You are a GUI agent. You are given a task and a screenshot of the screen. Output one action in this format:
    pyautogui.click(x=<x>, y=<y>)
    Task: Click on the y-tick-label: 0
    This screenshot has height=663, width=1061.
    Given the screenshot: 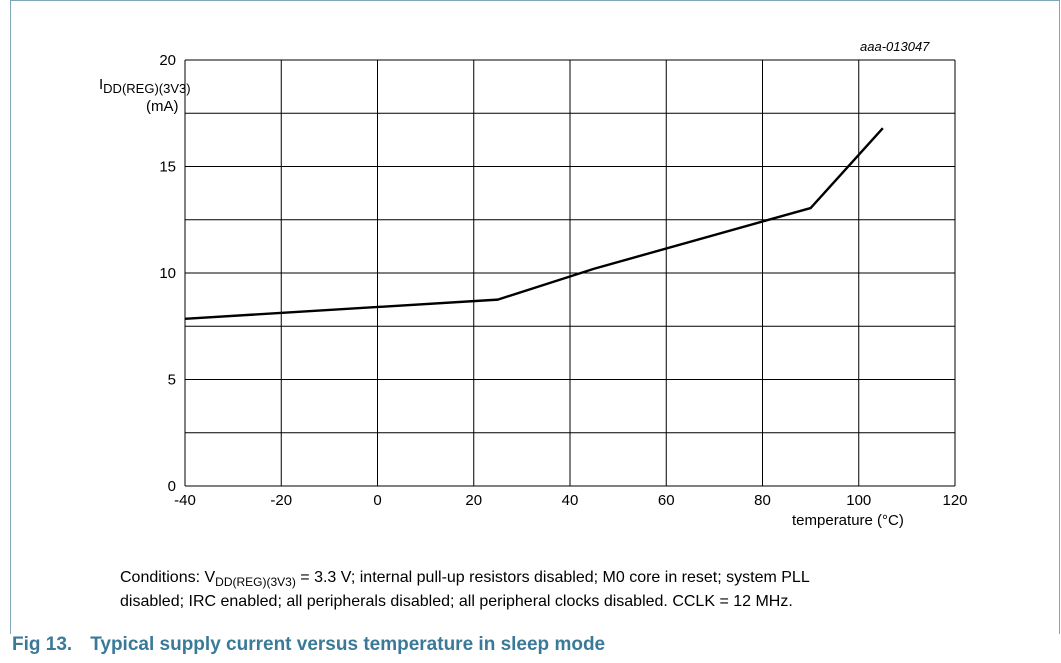 What is the action you would take?
    pyautogui.click(x=172, y=486)
    